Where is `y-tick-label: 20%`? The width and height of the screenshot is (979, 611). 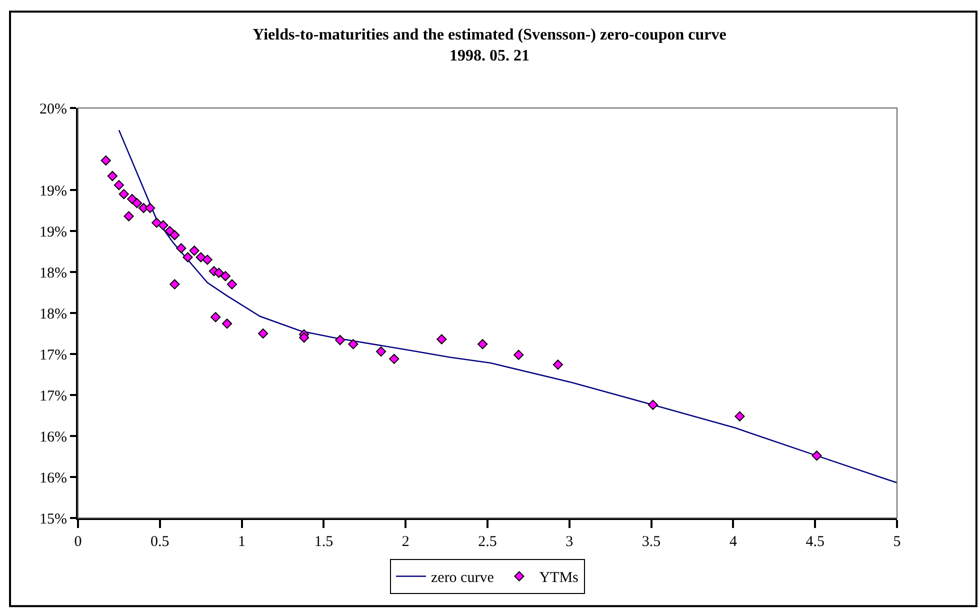
y-tick-label: 20% is located at coordinates (53, 109).